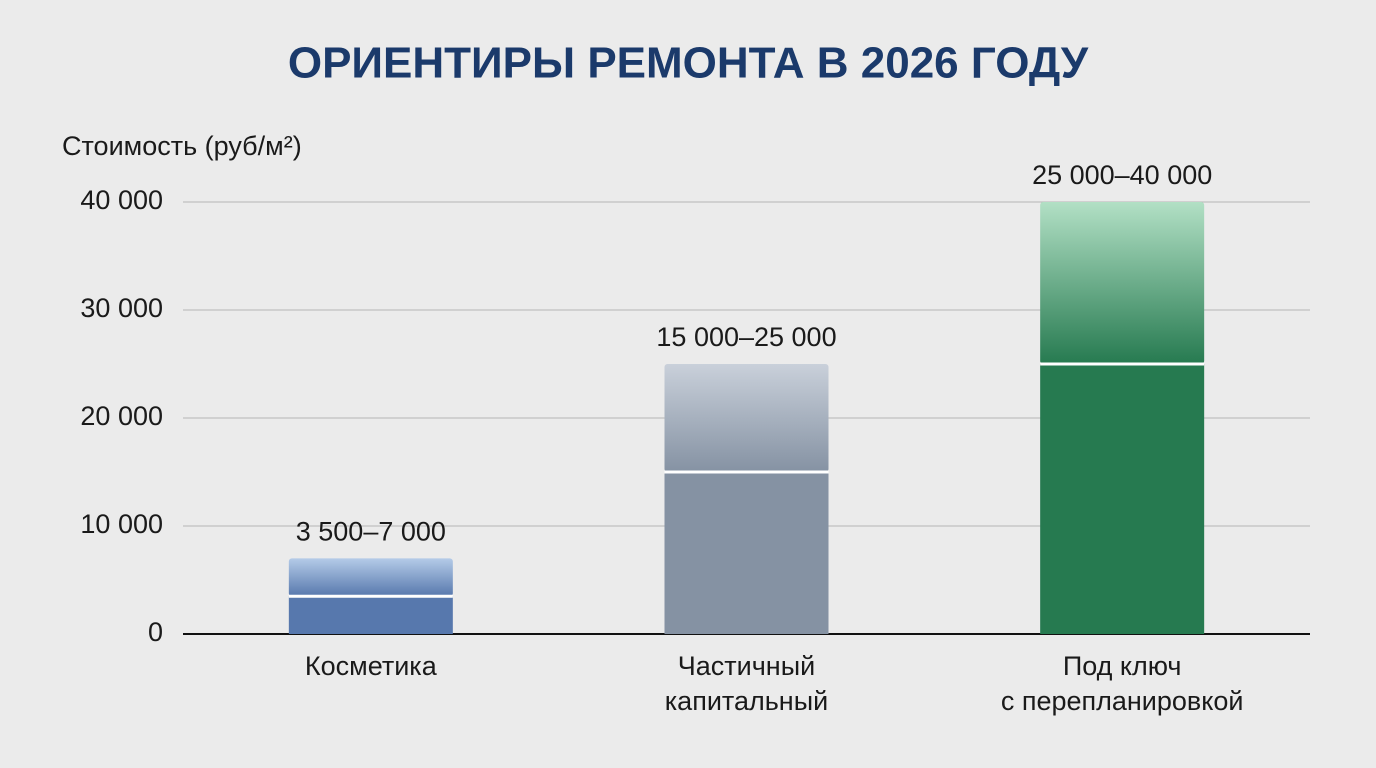  Describe the element at coordinates (121, 200) in the screenshot. I see `y-tick-label: 40 000` at that location.